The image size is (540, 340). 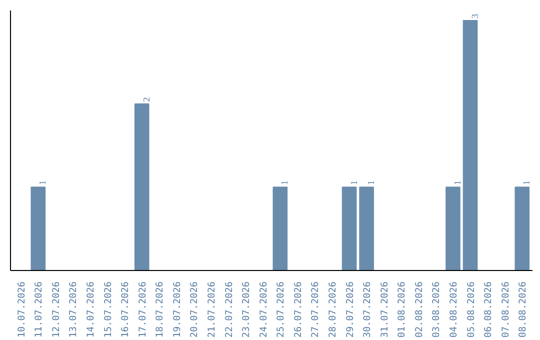 What do you see at coordinates (108, 309) in the screenshot?
I see `x-tick-label: 15.07.2026` at bounding box center [108, 309].